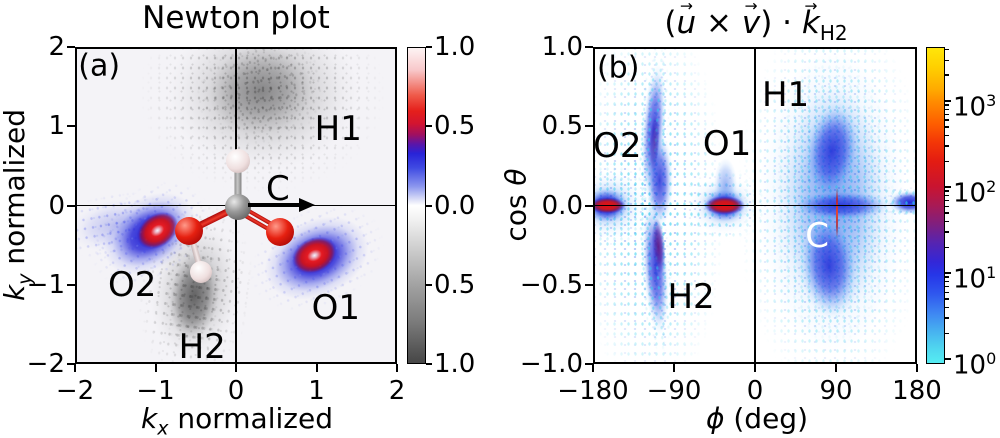 The image size is (1000, 438). What do you see at coordinates (593, 391) in the screenshot?
I see `x-tick-label: −180` at bounding box center [593, 391].